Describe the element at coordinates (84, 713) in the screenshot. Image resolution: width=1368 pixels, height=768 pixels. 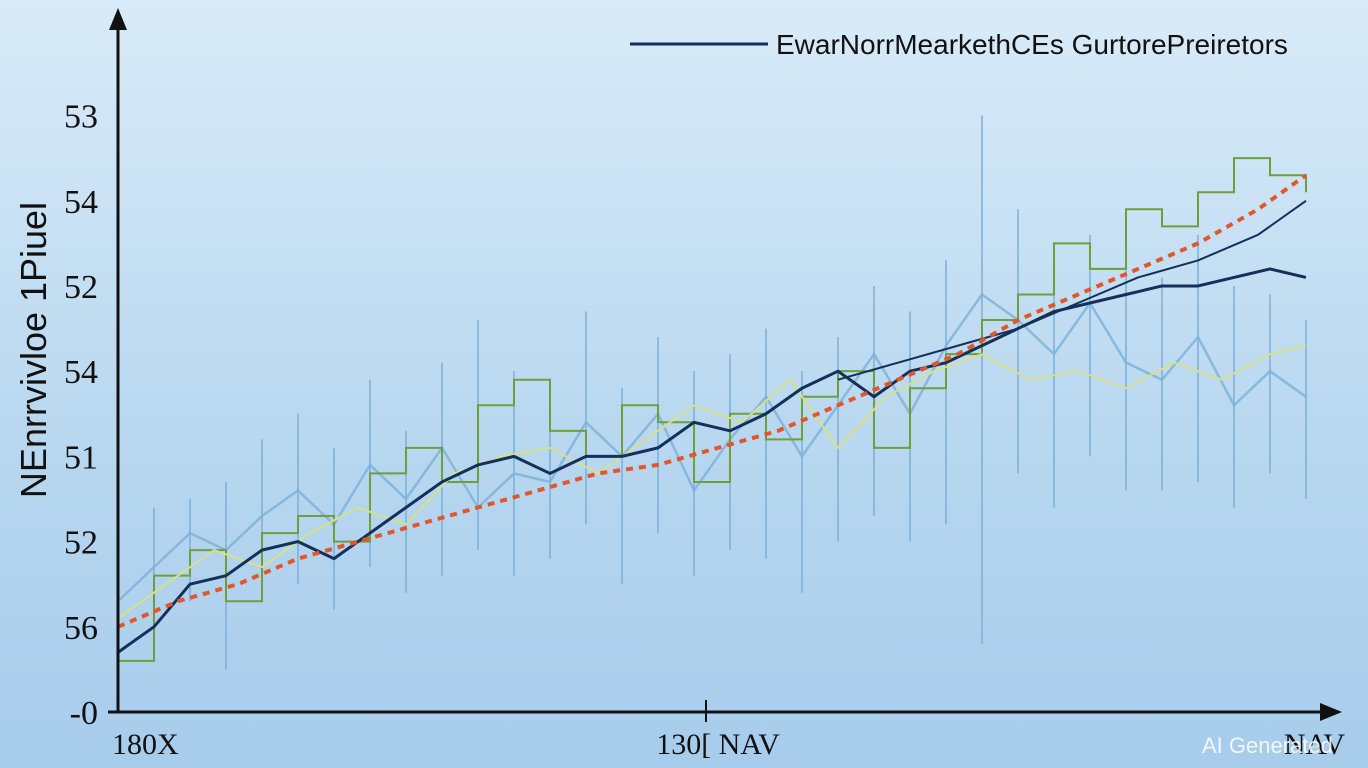
I see `y-tick-label: -0` at that location.